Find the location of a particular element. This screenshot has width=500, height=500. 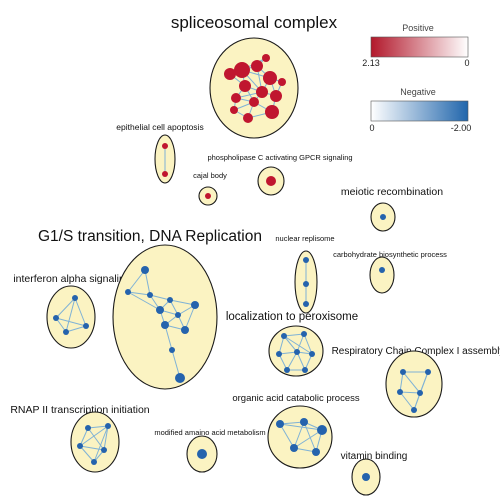

label-spliceosomal-complex: spliceosomal complex is located at coordinates (254, 22).